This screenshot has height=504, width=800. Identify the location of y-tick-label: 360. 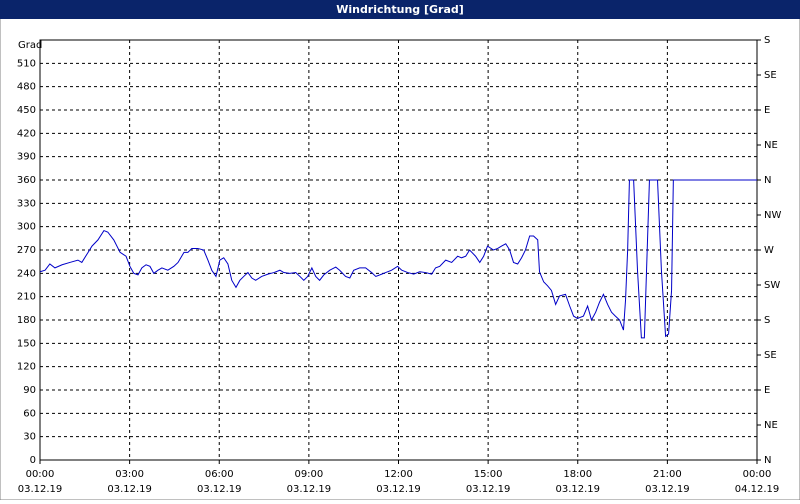
(26, 180).